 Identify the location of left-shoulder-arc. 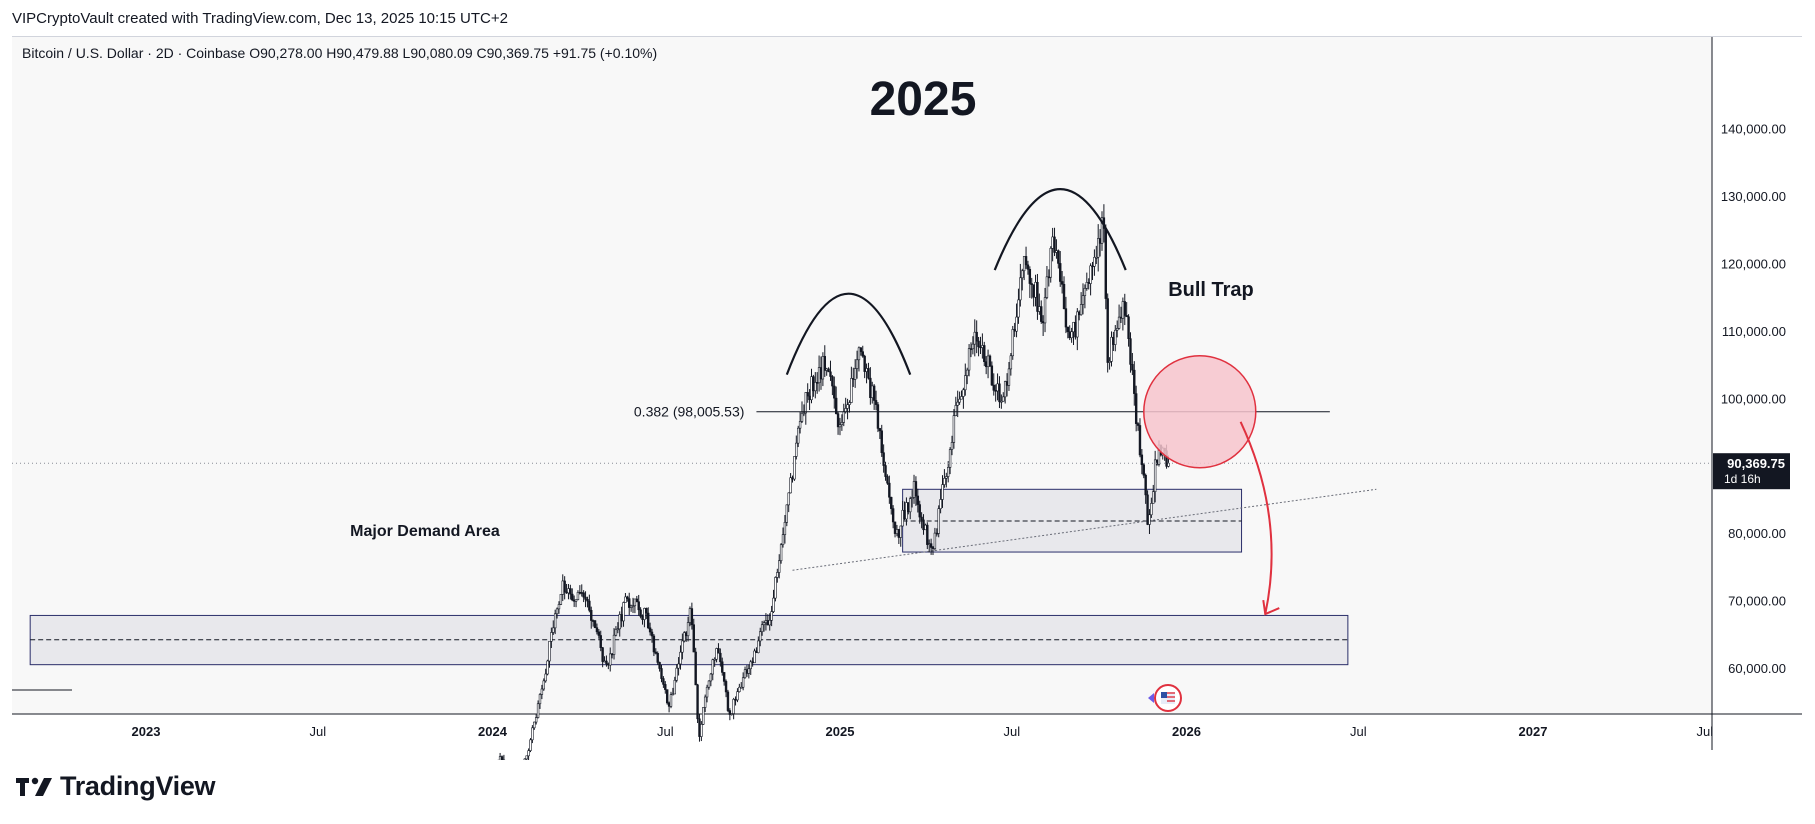
(848, 334).